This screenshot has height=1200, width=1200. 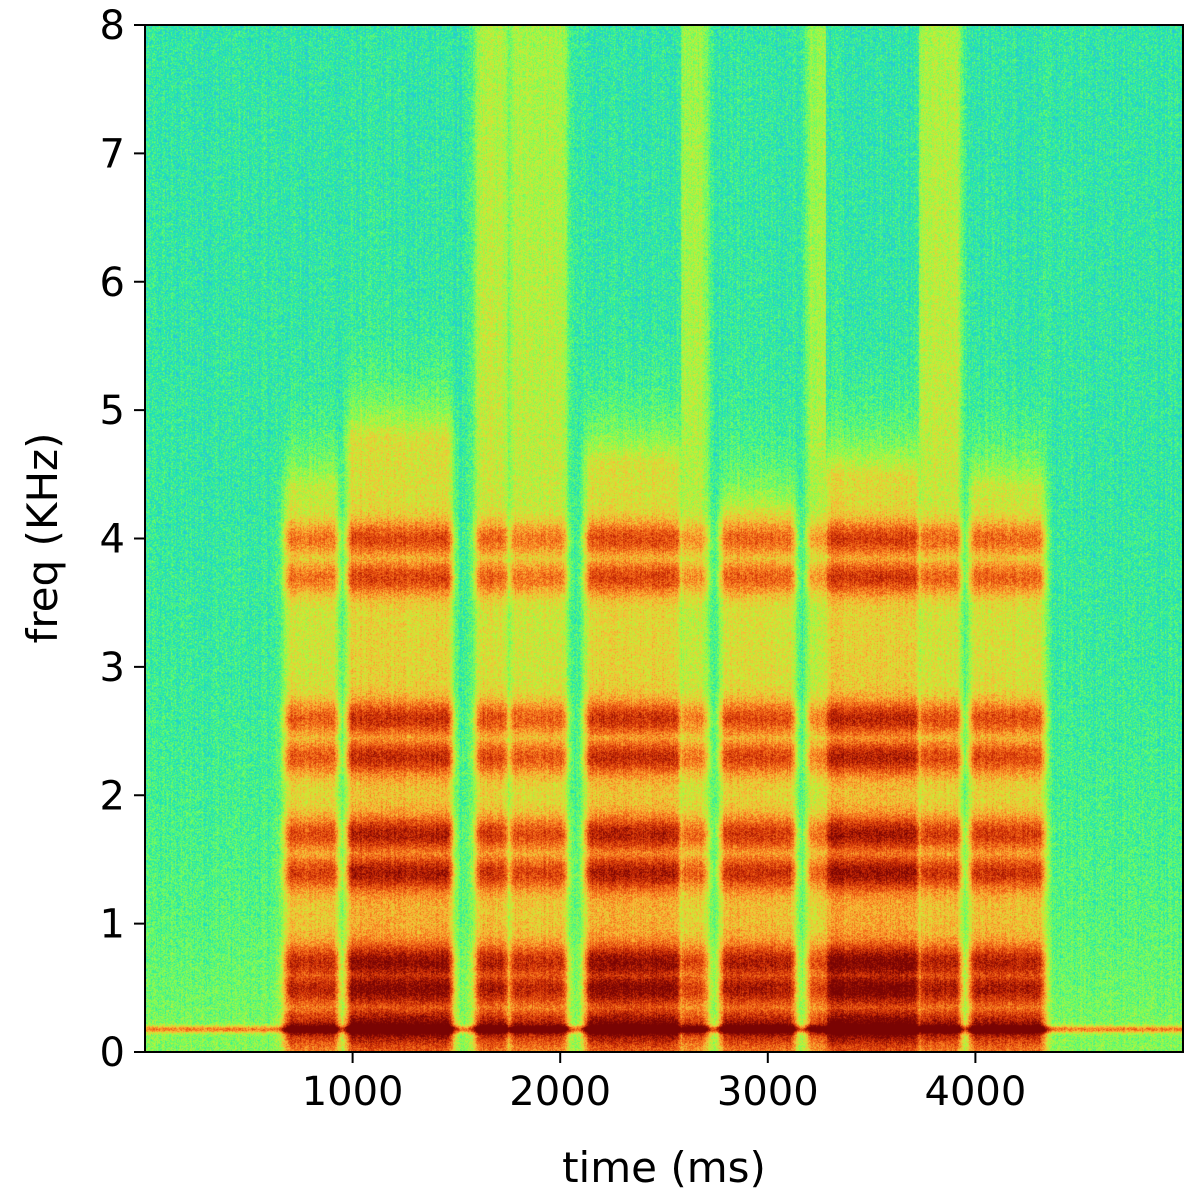 I want to click on y-tick-label: 5, so click(x=112, y=411).